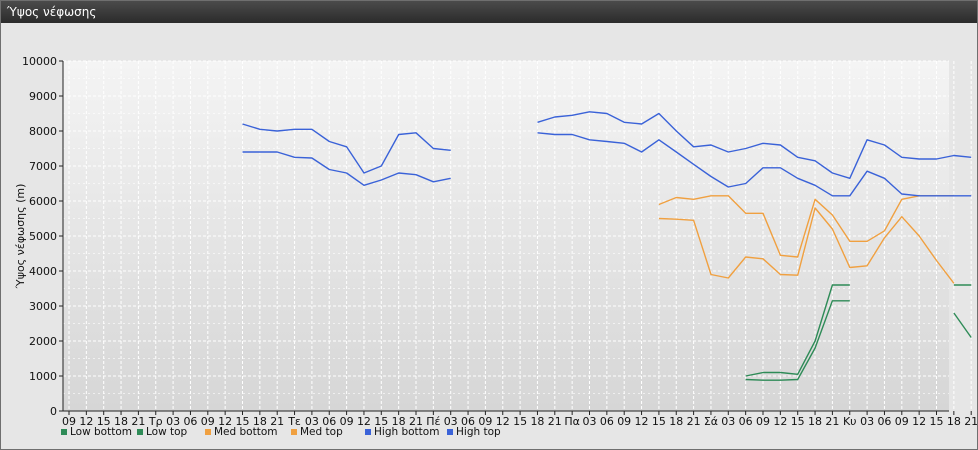 The width and height of the screenshot is (978, 450). Describe the element at coordinates (433, 421) in the screenshot. I see `x-tick-label: Πέ` at that location.